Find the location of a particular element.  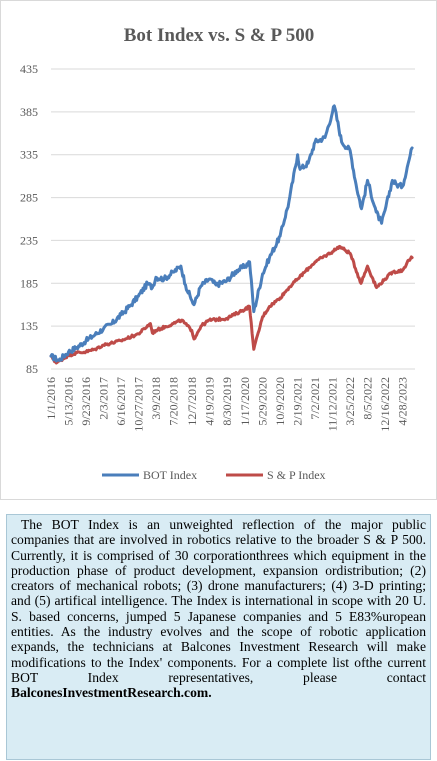

x-tick-label: 5/29/2020 is located at coordinates (263, 401).